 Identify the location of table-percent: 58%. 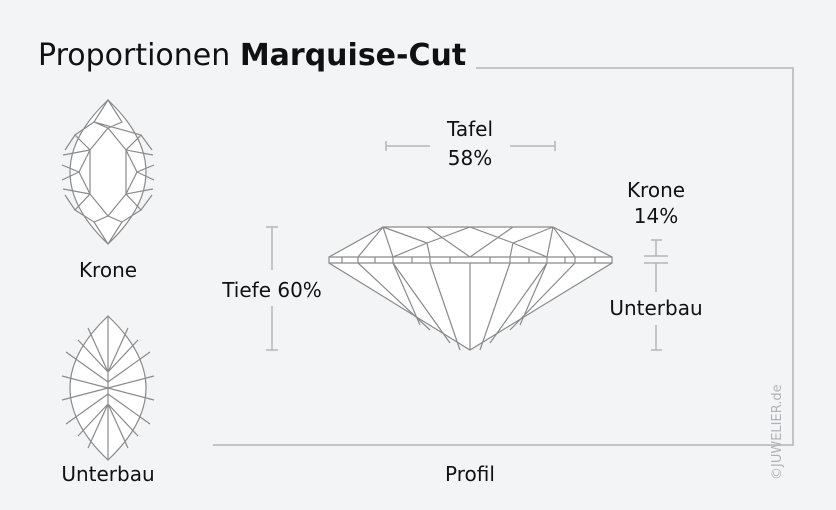
(470, 158).